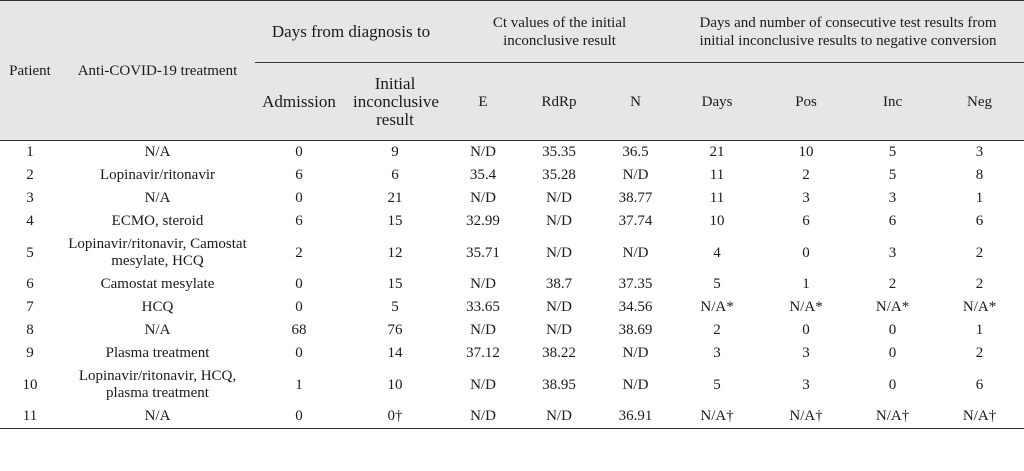 The width and height of the screenshot is (1024, 471). I want to click on cell-treatment: Plasma treatment, so click(157, 353).